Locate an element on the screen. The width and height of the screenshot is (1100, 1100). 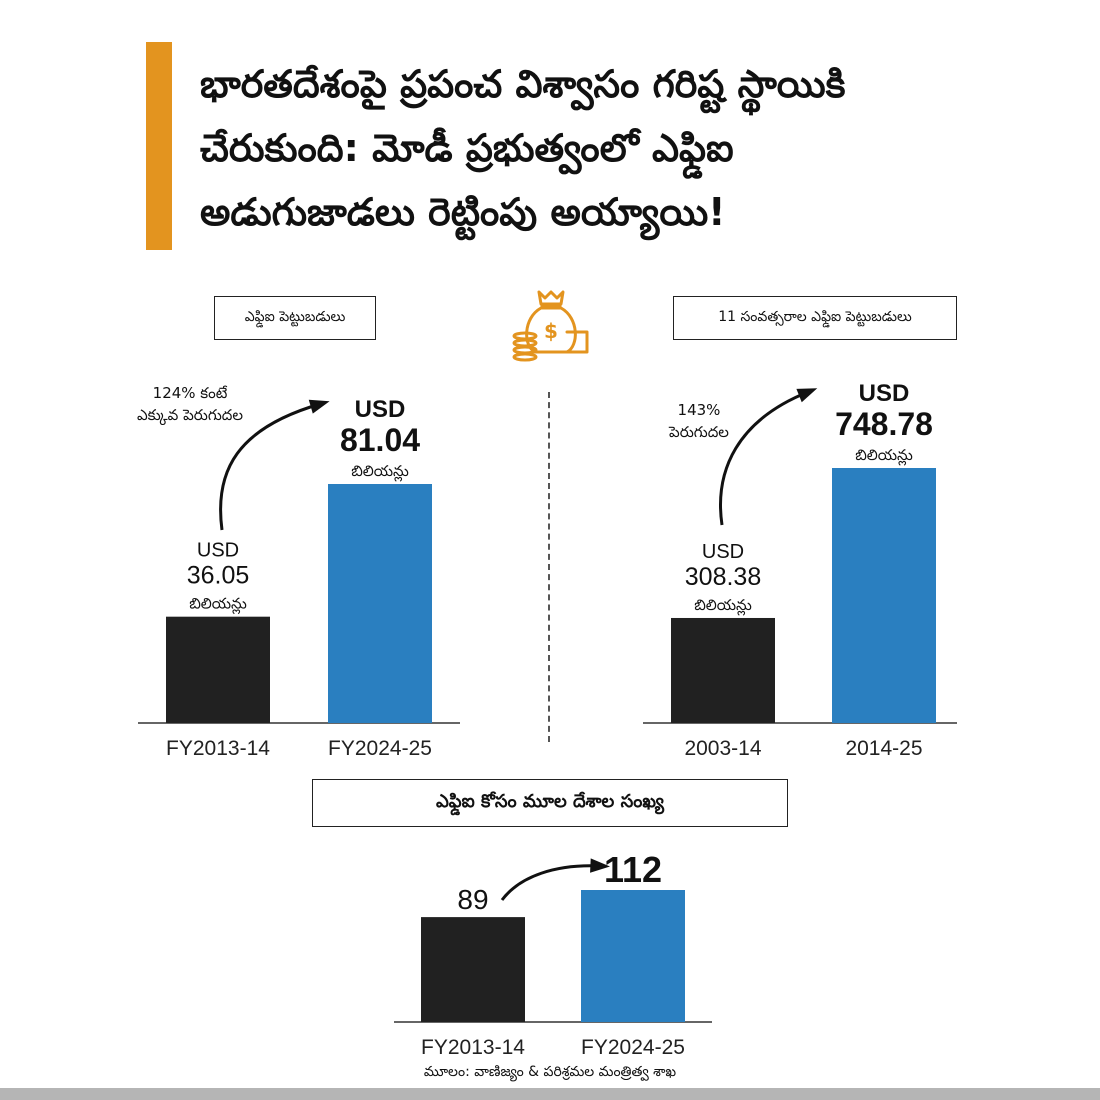
source-note: మూలం: వాణిజ్యం & పరిశ్రమల మంత్రిత్వ శాఖ is located at coordinates (550, 1072).